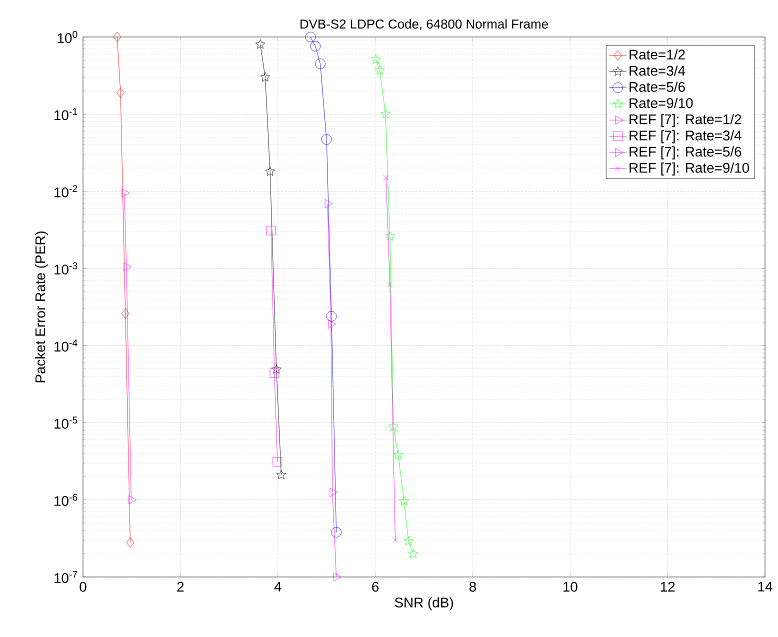  What do you see at coordinates (686, 121) in the screenshot?
I see `legend-label: REF [7]: Rate=1/2` at bounding box center [686, 121].